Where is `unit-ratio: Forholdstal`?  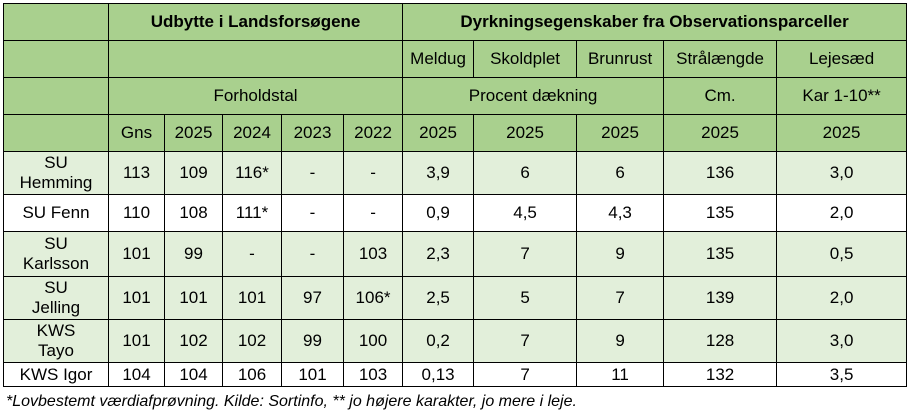
unit-ratio: Forholdstal is located at coordinates (255, 96).